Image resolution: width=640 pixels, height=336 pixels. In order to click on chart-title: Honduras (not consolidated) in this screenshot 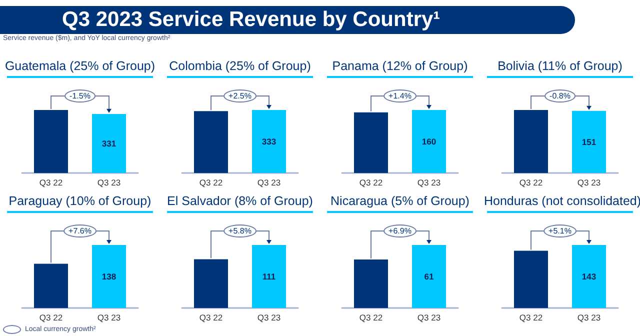, I will do `click(562, 201)`.